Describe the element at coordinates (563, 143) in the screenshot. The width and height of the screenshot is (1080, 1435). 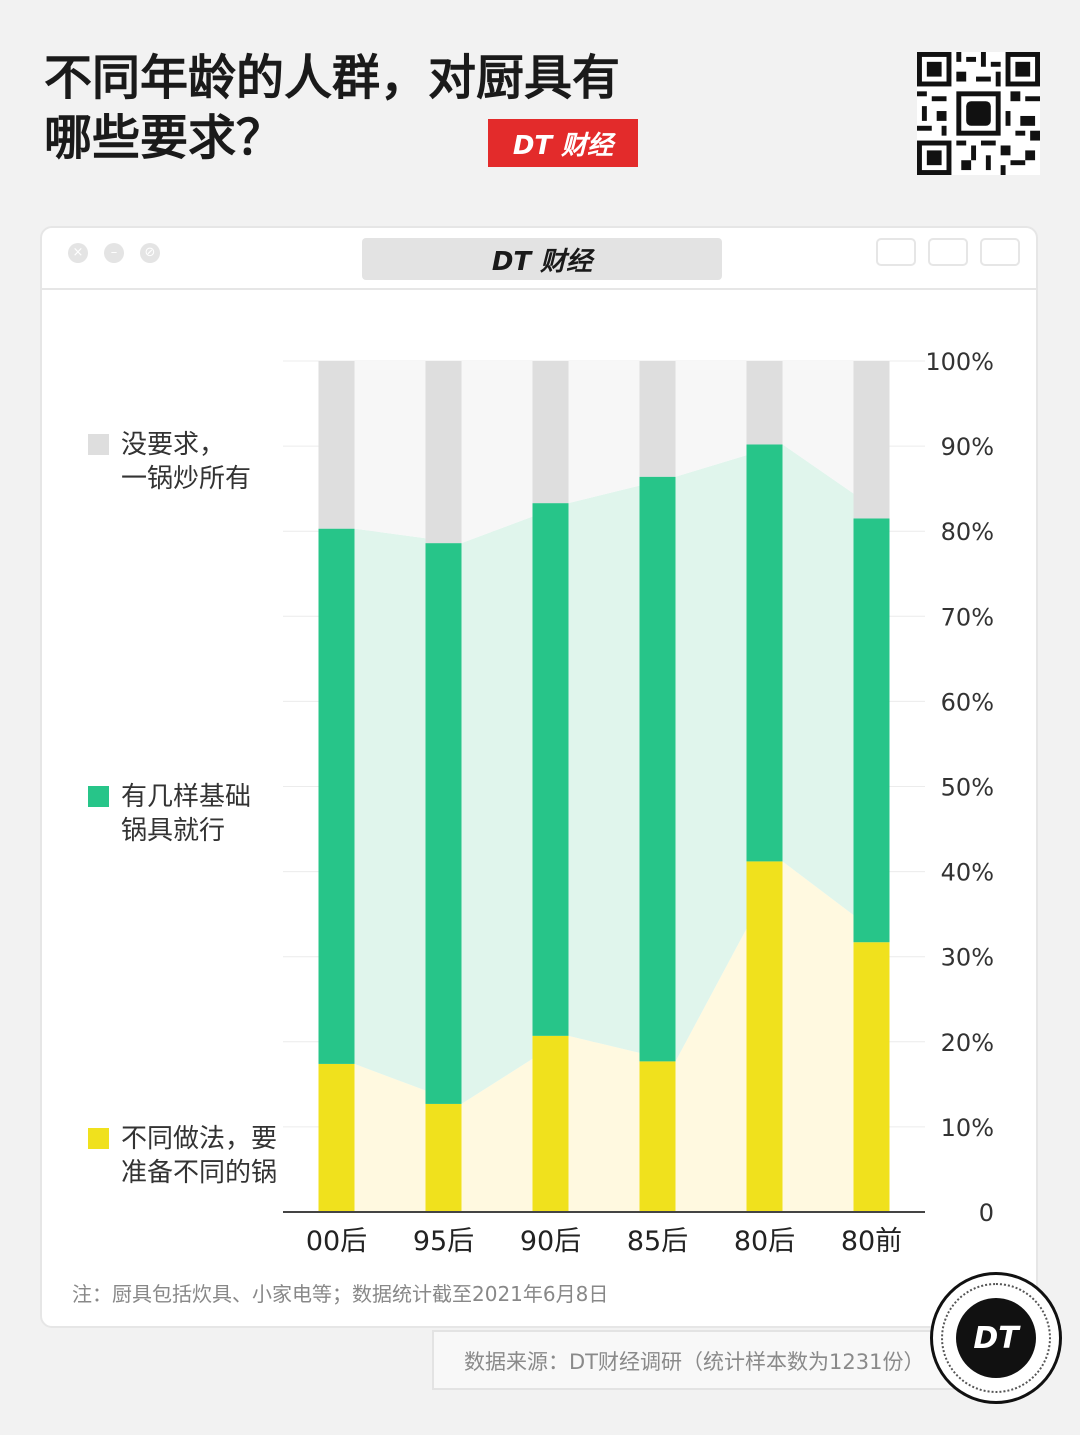
I see `brand-tag: DT 财经` at that location.